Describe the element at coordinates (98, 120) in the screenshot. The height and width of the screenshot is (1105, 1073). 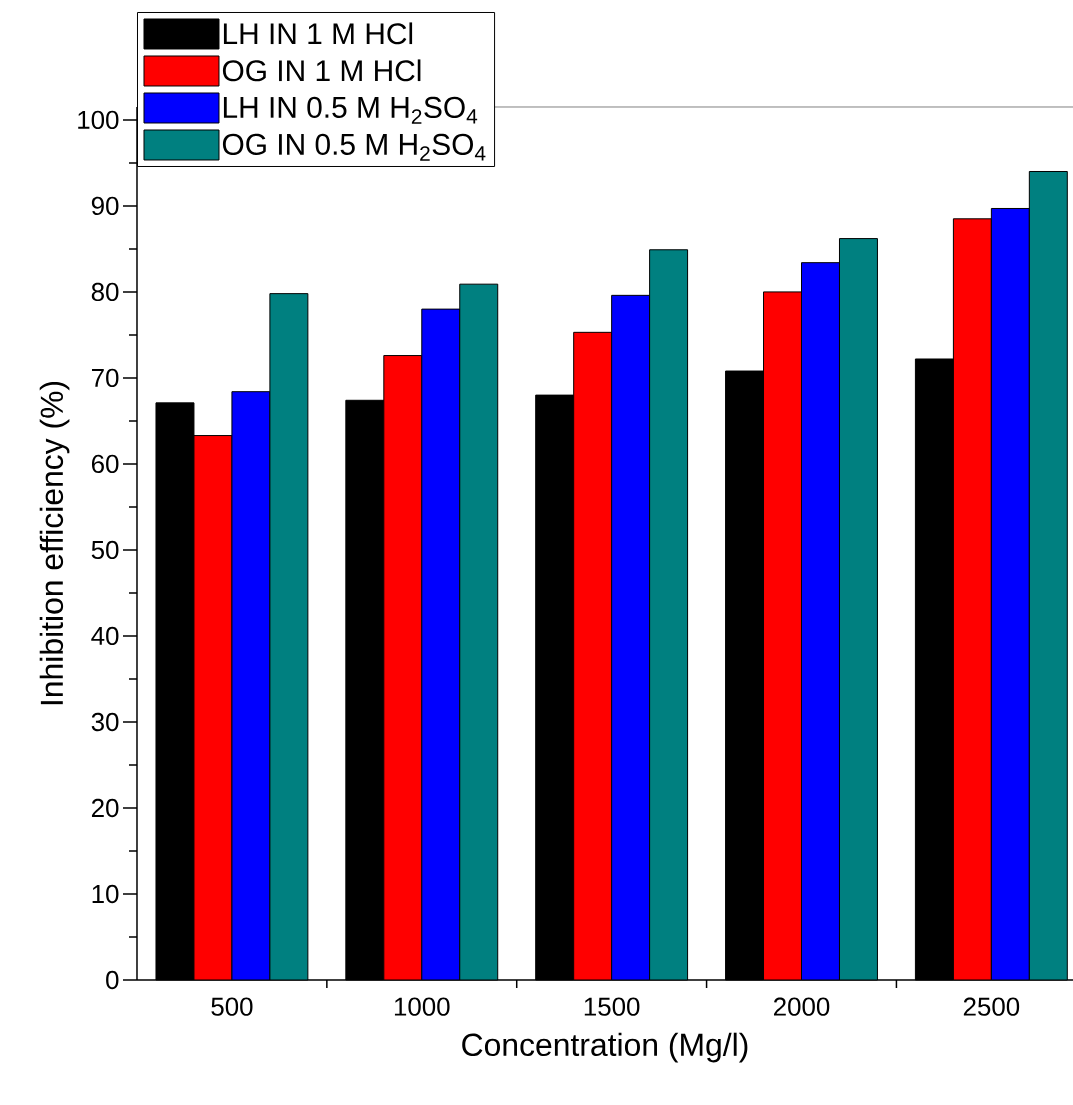
I see `y-tick-label: 100` at that location.